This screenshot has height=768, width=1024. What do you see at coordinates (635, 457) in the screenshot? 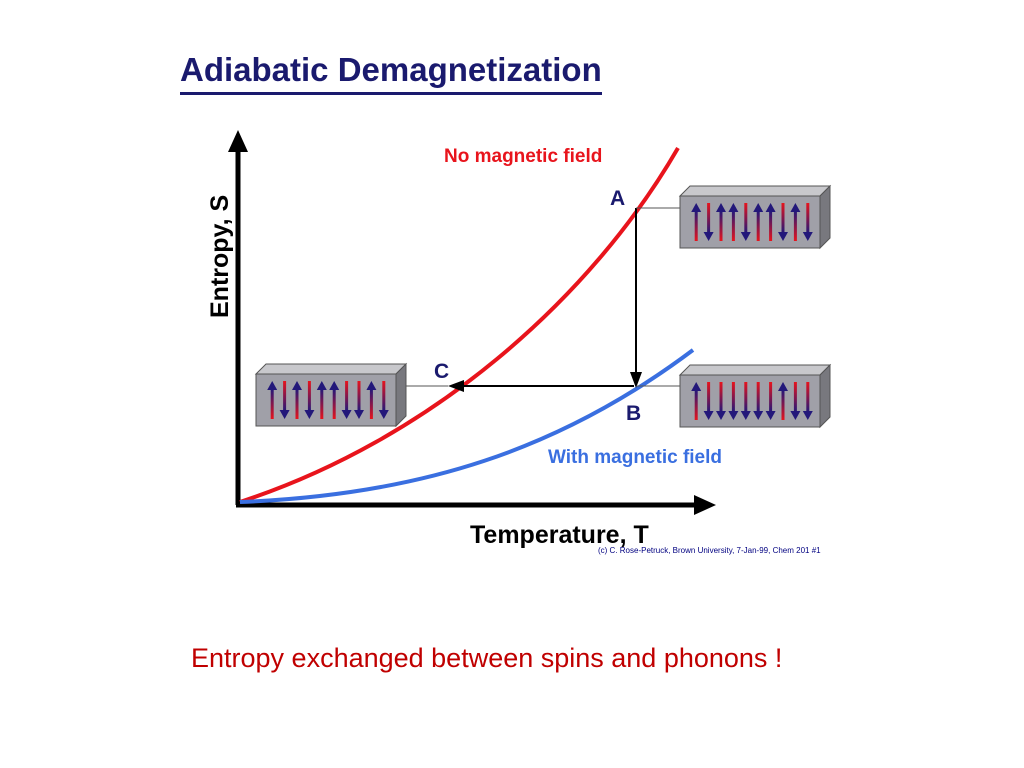
I see `curve-with-field-label: With magnetic field` at bounding box center [635, 457].